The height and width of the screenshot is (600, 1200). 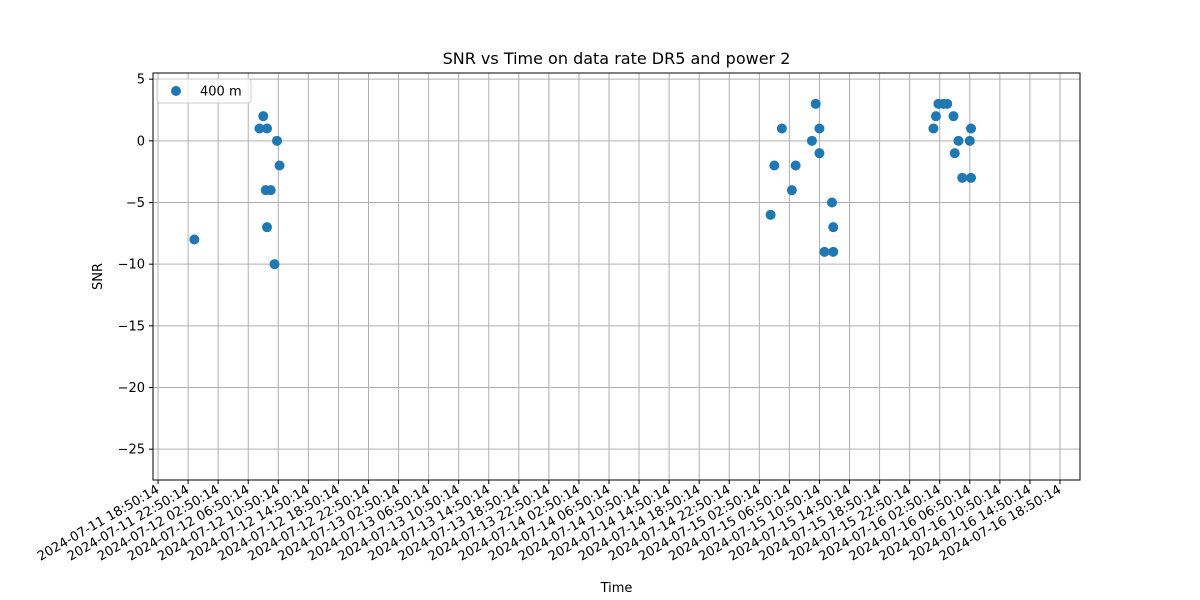 What do you see at coordinates (135, 203) in the screenshot?
I see `y-tick-label: −5` at bounding box center [135, 203].